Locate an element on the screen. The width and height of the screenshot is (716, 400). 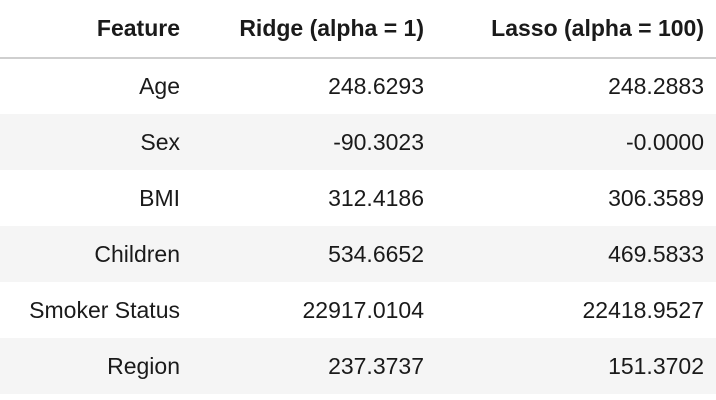
table-row: Sex -90.3023 -0.0000 is located at coordinates (358, 142).